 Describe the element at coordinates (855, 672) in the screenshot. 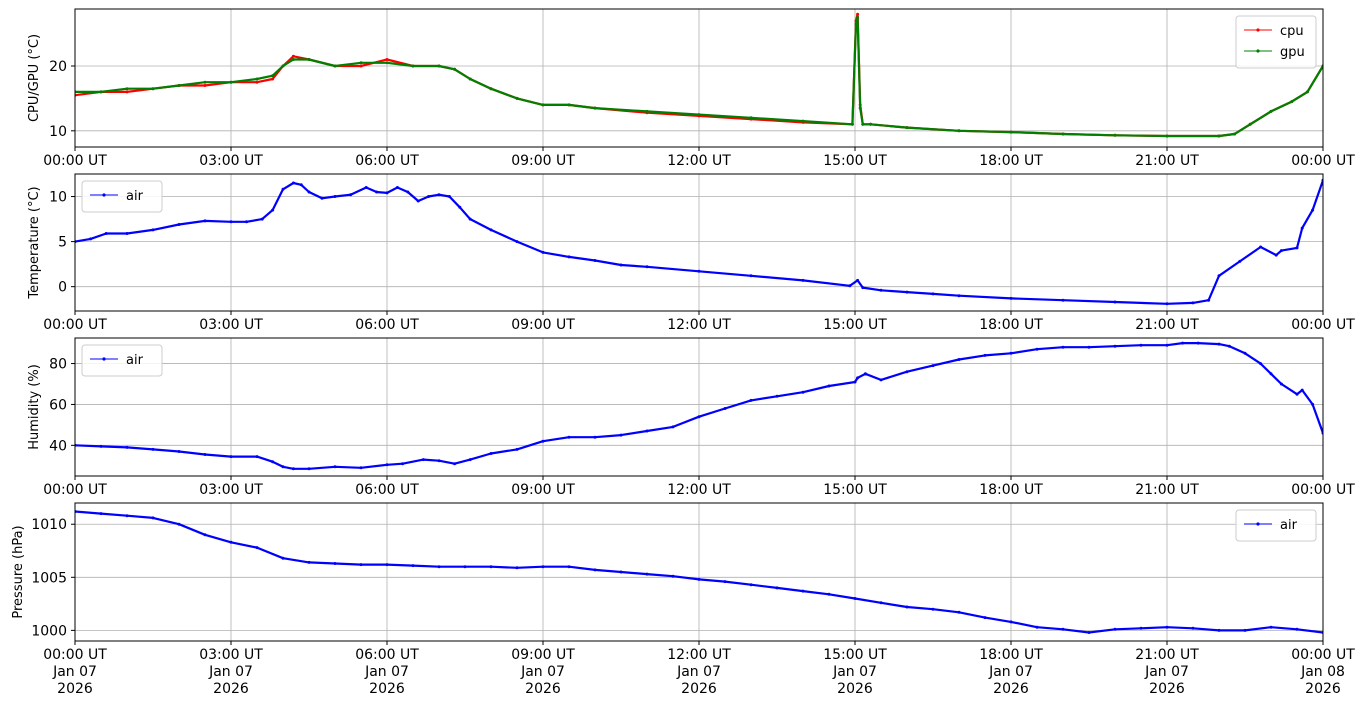

I see `x-tick-label: 15:00 UT Jan 07 2026` at that location.